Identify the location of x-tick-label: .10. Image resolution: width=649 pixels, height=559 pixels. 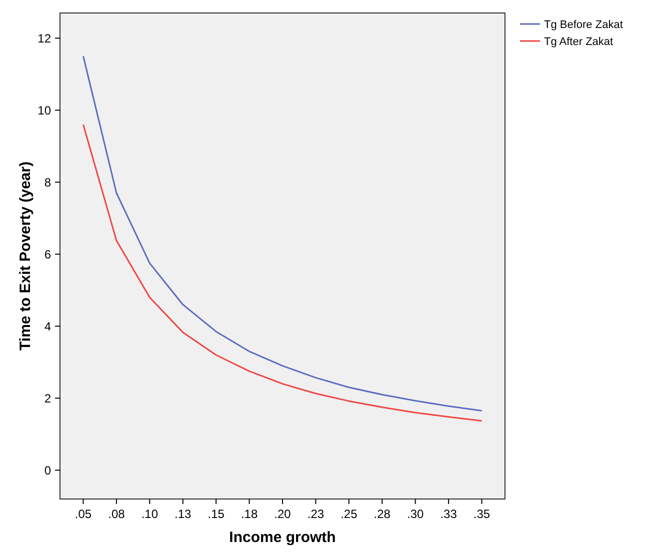
(149, 514).